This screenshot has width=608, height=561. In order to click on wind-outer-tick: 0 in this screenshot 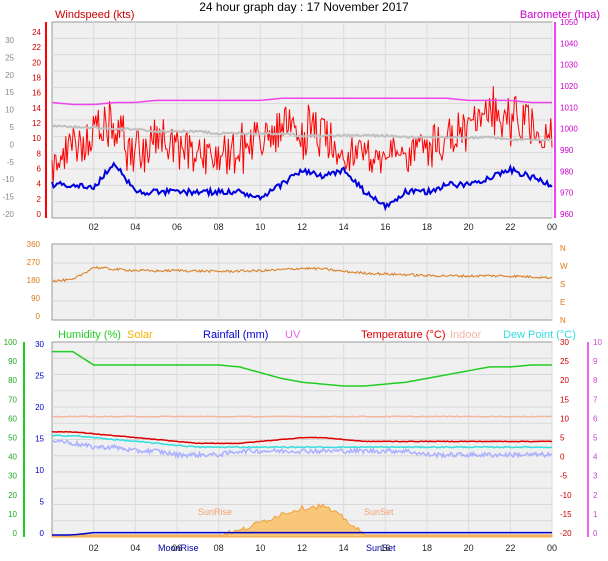, I will do `click(12, 144)`.